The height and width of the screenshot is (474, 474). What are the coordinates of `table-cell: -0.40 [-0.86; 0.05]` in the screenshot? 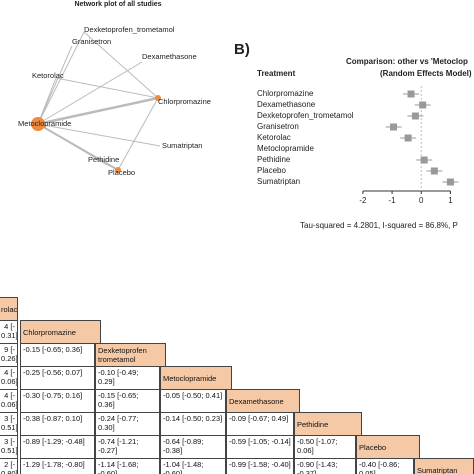 It's located at (385, 466).